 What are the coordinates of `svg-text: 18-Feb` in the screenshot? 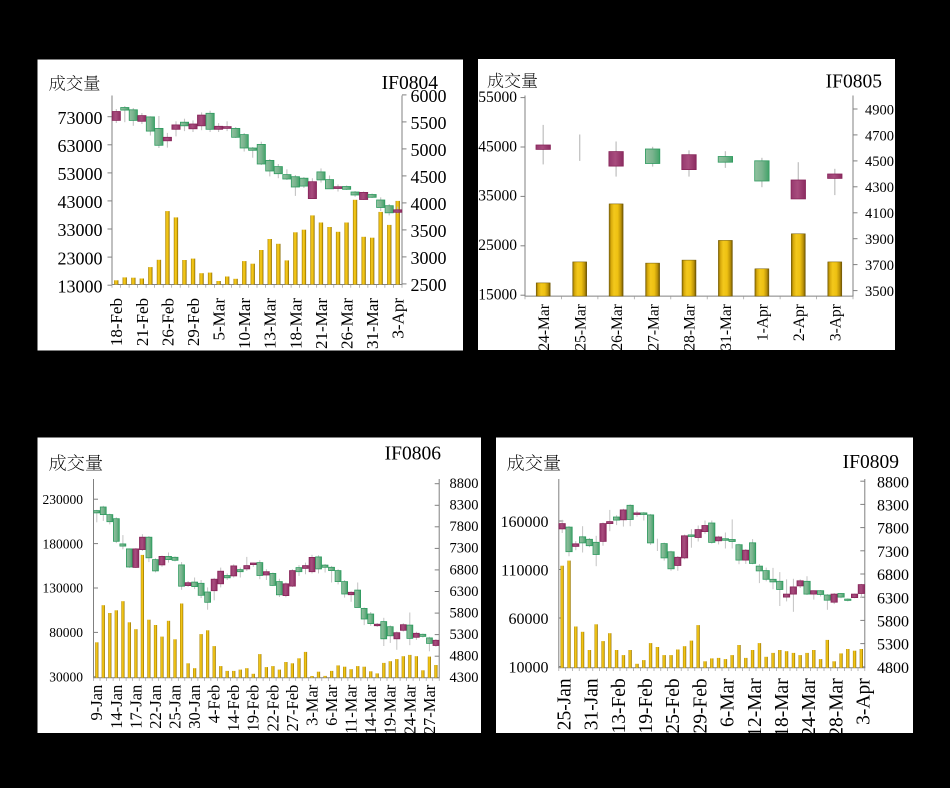 It's located at (116, 322).